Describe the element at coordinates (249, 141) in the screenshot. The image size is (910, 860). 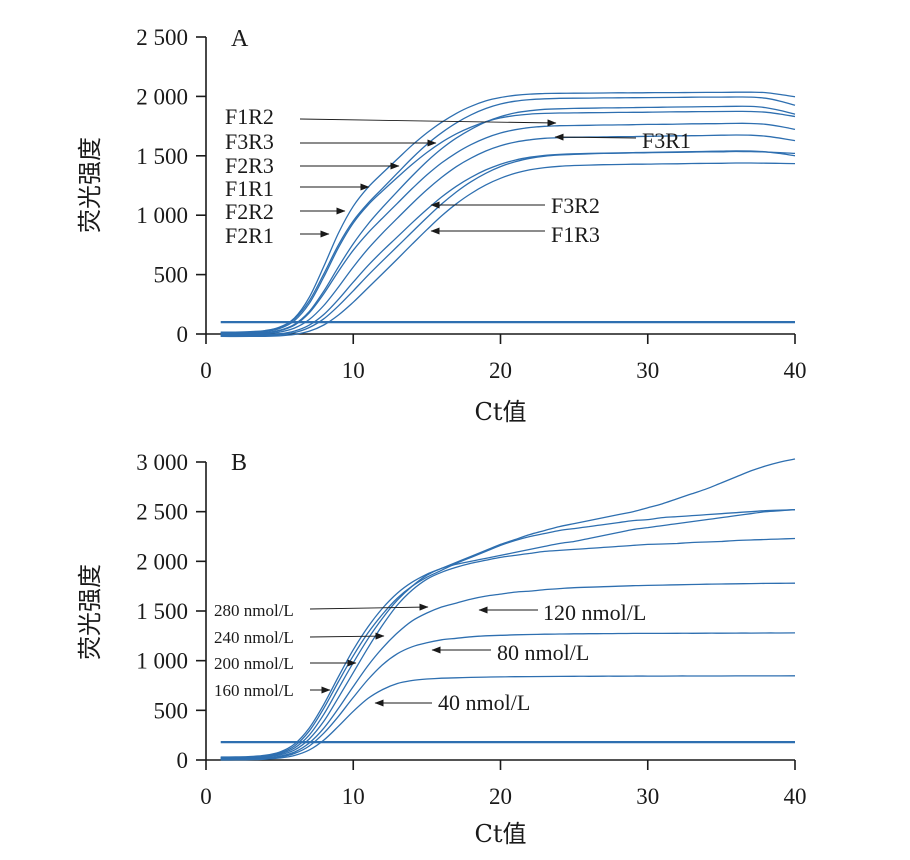
I see `series-annotation: F3R3` at that location.